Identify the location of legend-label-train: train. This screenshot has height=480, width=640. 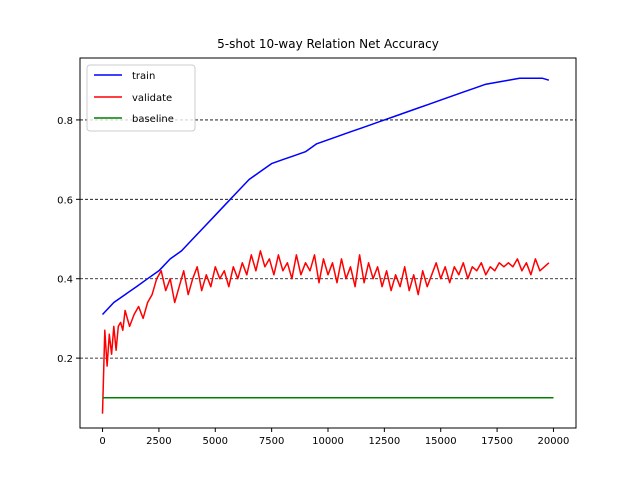
(143, 76).